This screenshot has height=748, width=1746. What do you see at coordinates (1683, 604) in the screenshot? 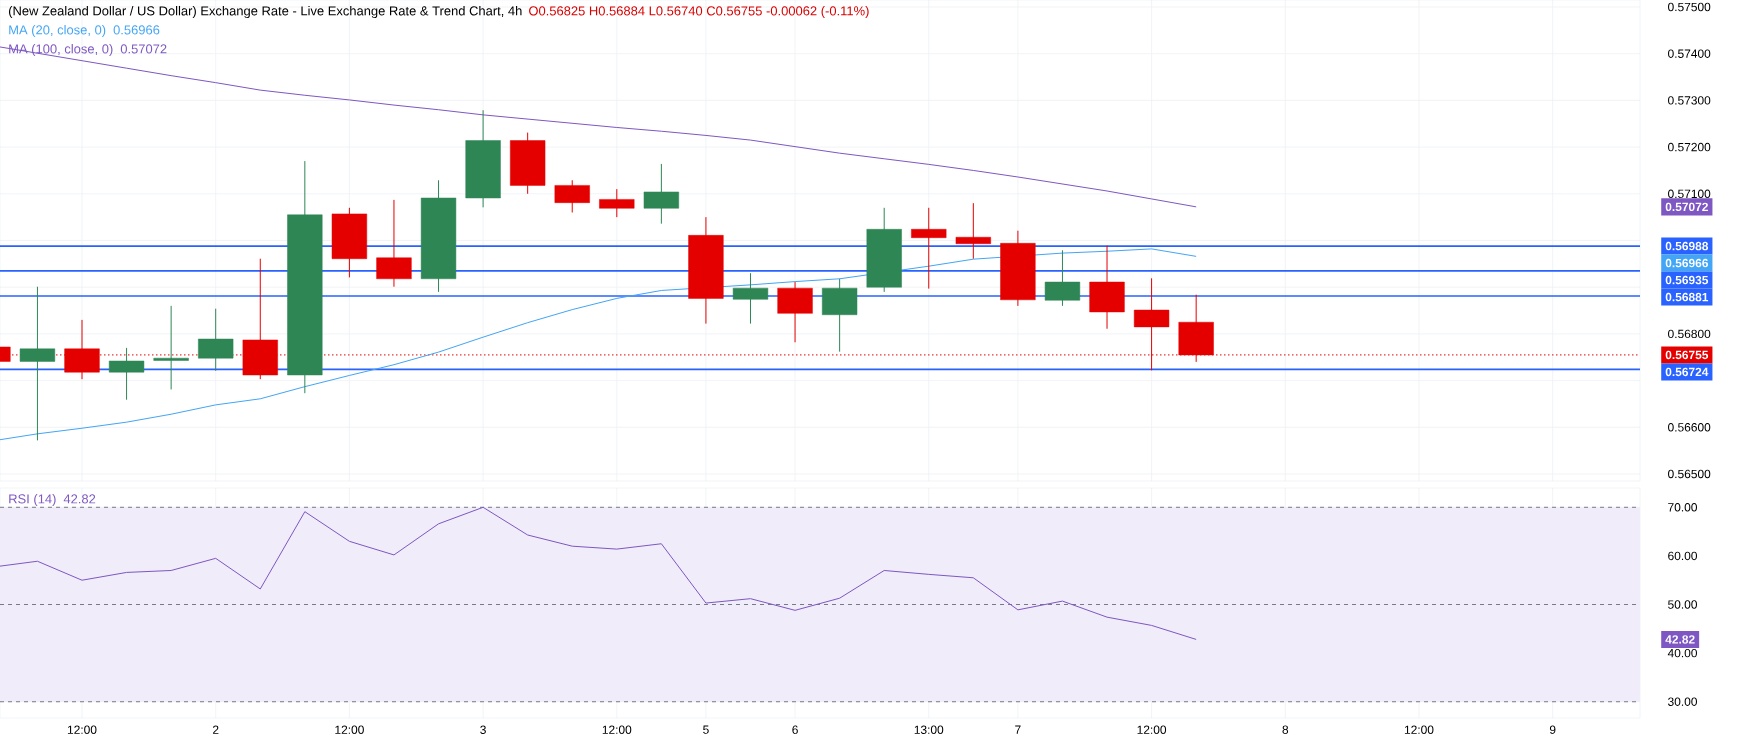
I see `y-tick-label: 50.00` at bounding box center [1683, 604].